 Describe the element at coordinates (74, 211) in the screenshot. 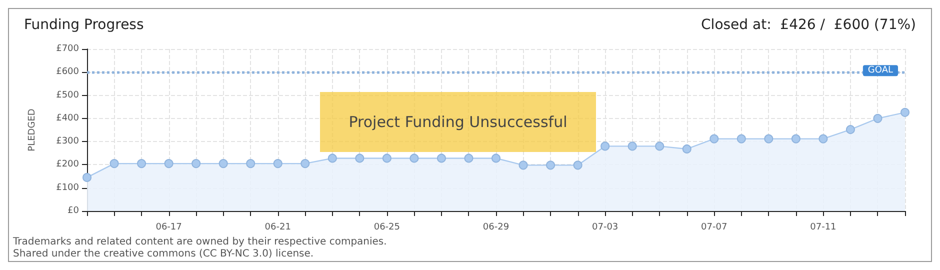

I see `y-tick-label: £0` at that location.